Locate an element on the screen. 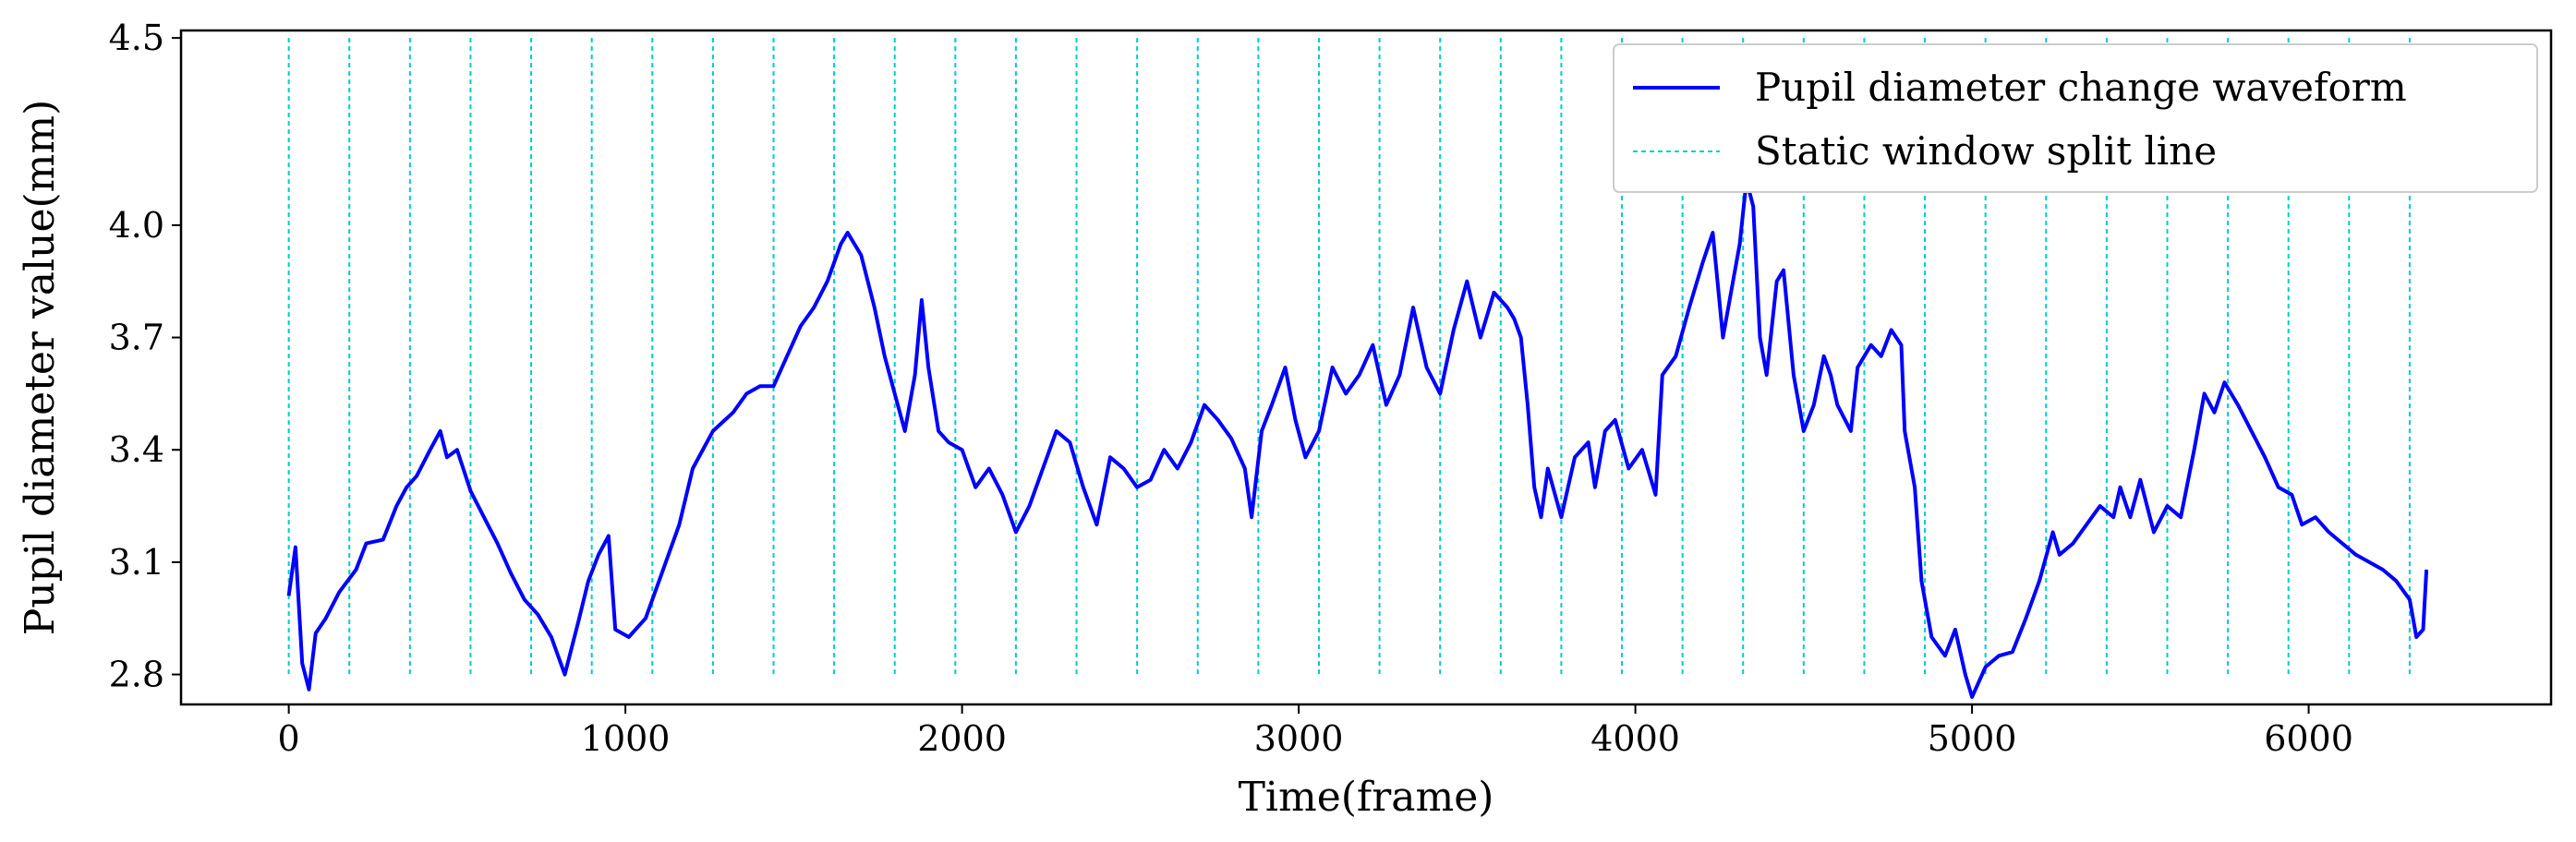 The width and height of the screenshot is (2576, 842). legend-box is located at coordinates (2075, 118).